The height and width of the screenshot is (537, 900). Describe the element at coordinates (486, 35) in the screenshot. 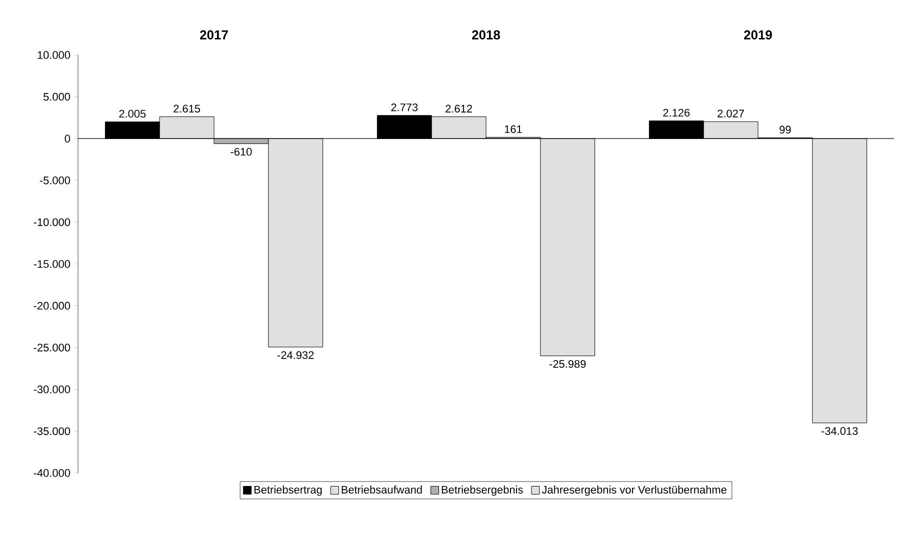

I see `x-tick-label: 2018` at that location.